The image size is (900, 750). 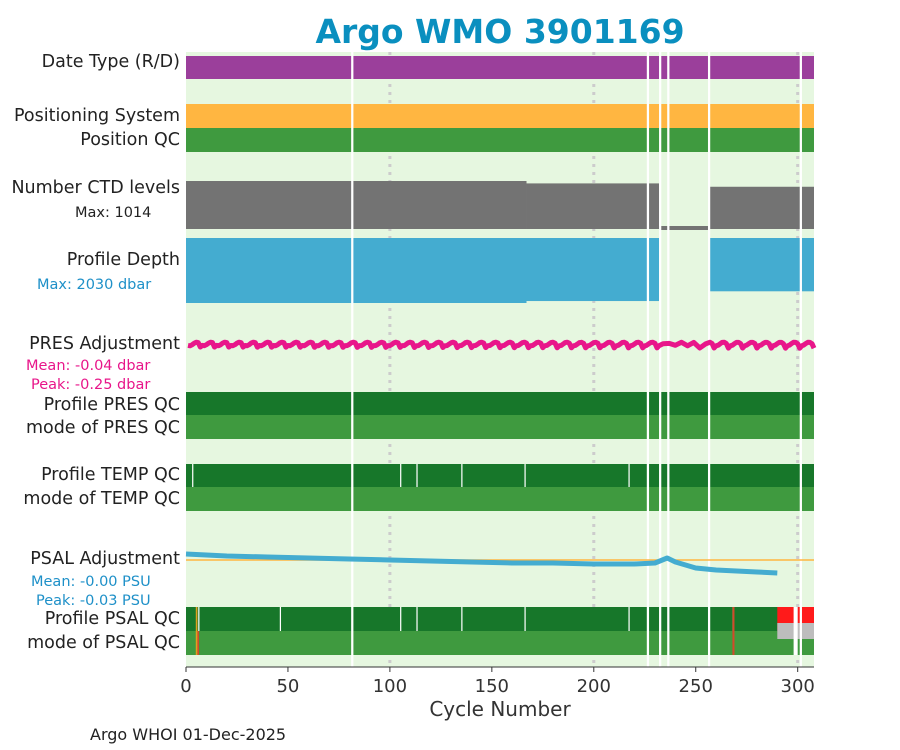 What do you see at coordinates (91, 582) in the screenshot?
I see `label-psal-mean: Mean: -0.00 PSU` at bounding box center [91, 582].